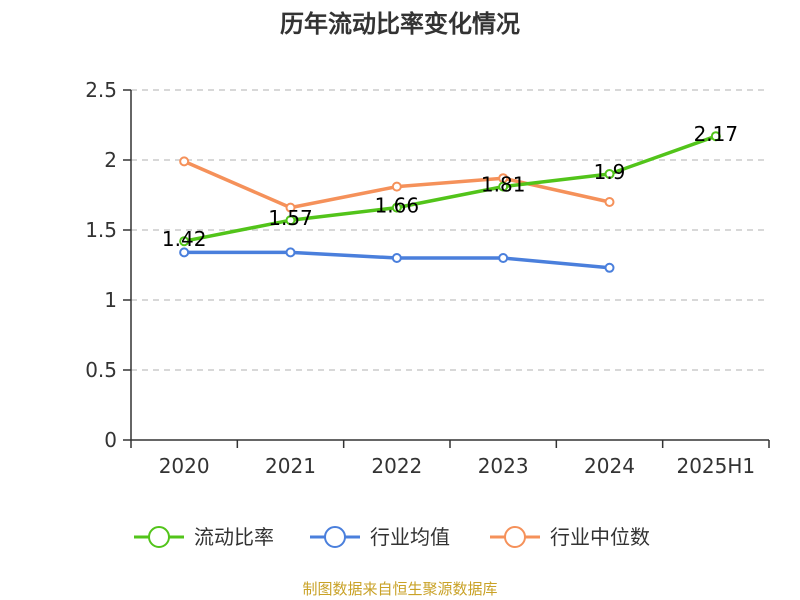  I want to click on data-label: 1.9, so click(610, 172).